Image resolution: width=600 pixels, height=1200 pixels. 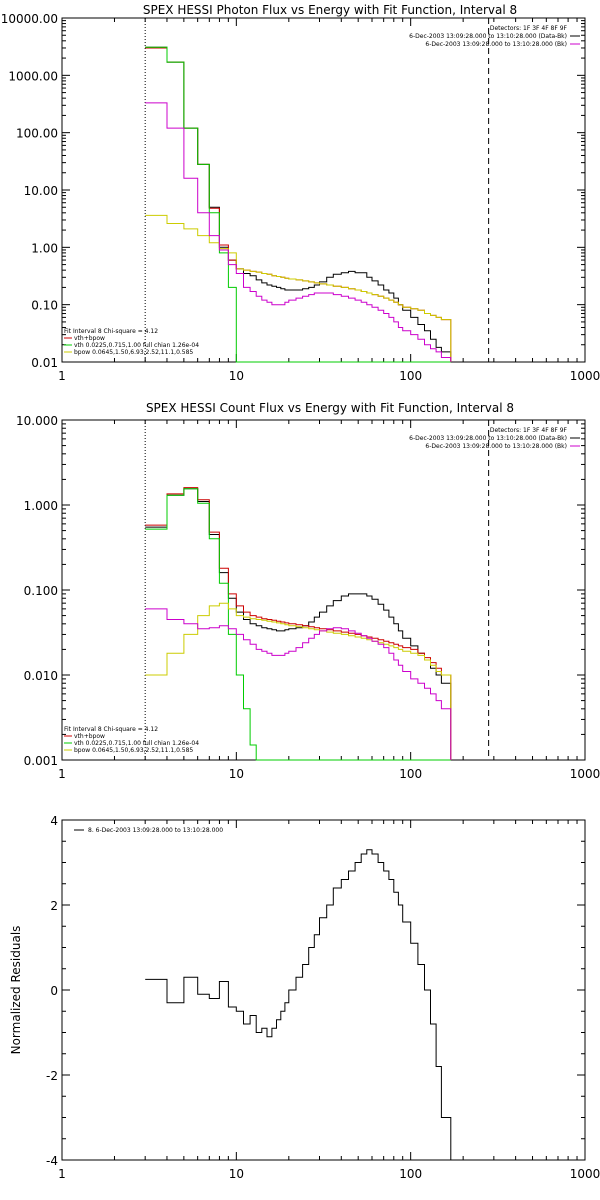 I want to click on residuals-y-tick-label: -4, so click(x=52, y=1161).